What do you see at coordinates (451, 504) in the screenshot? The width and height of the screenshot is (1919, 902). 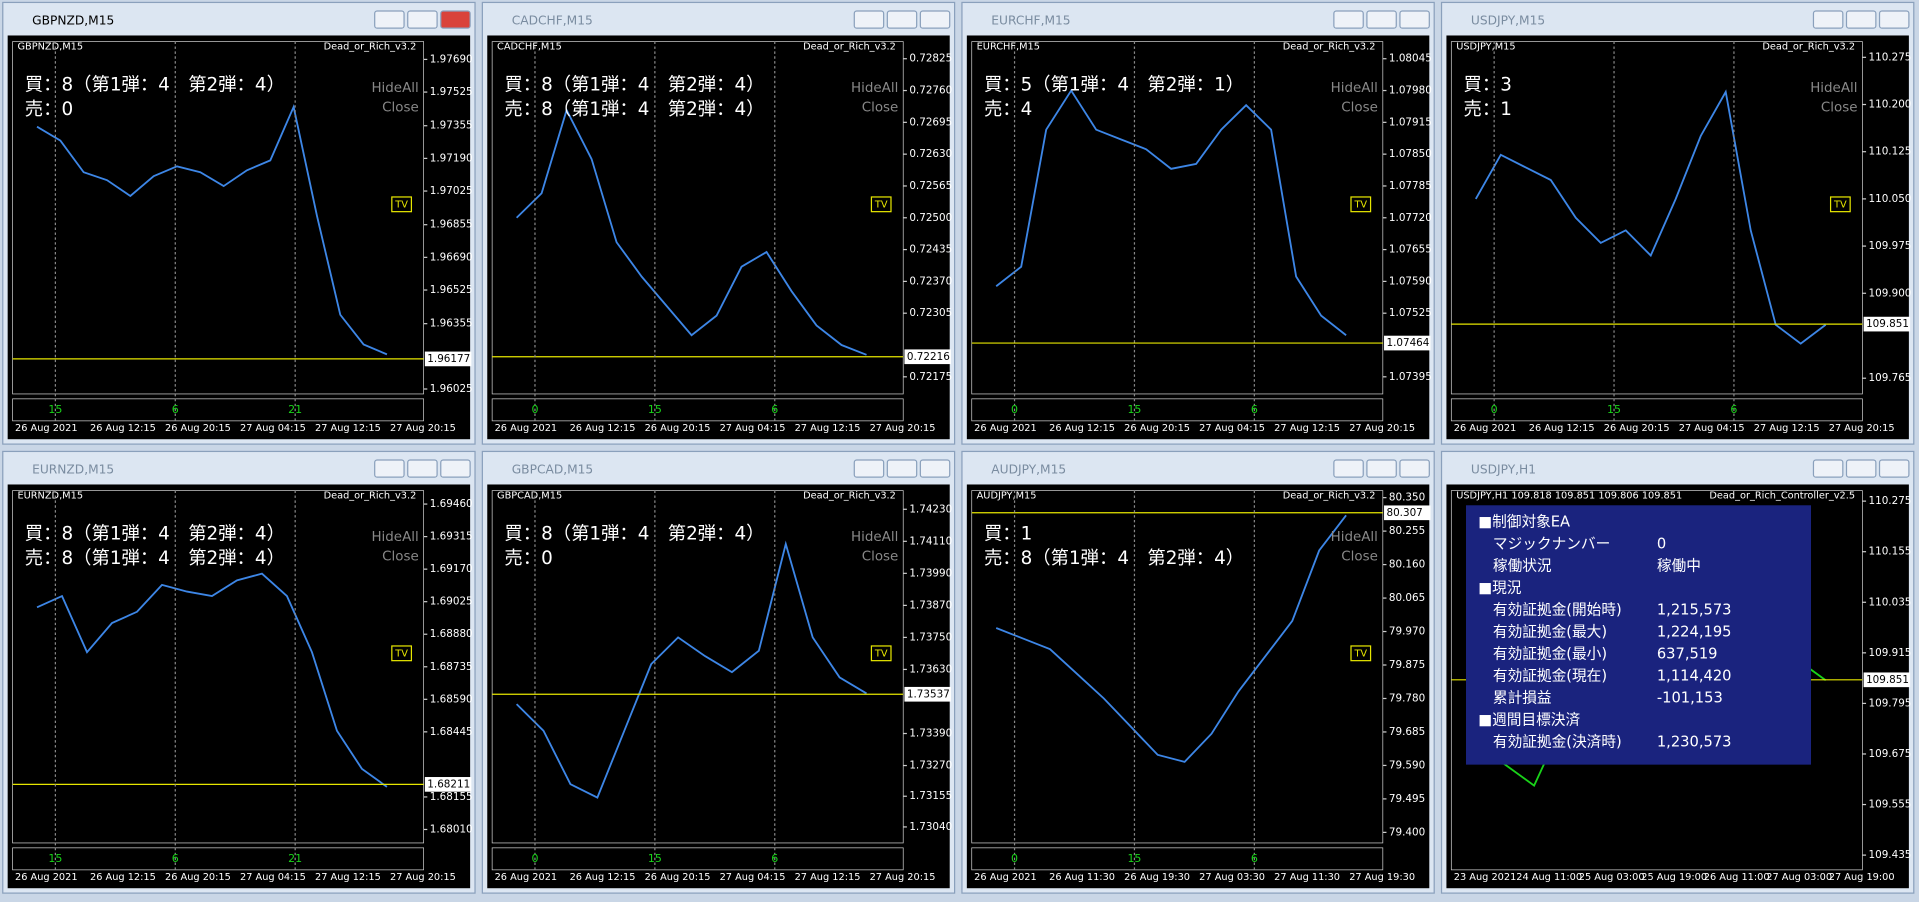 I see `price-label: 1.69460` at bounding box center [451, 504].